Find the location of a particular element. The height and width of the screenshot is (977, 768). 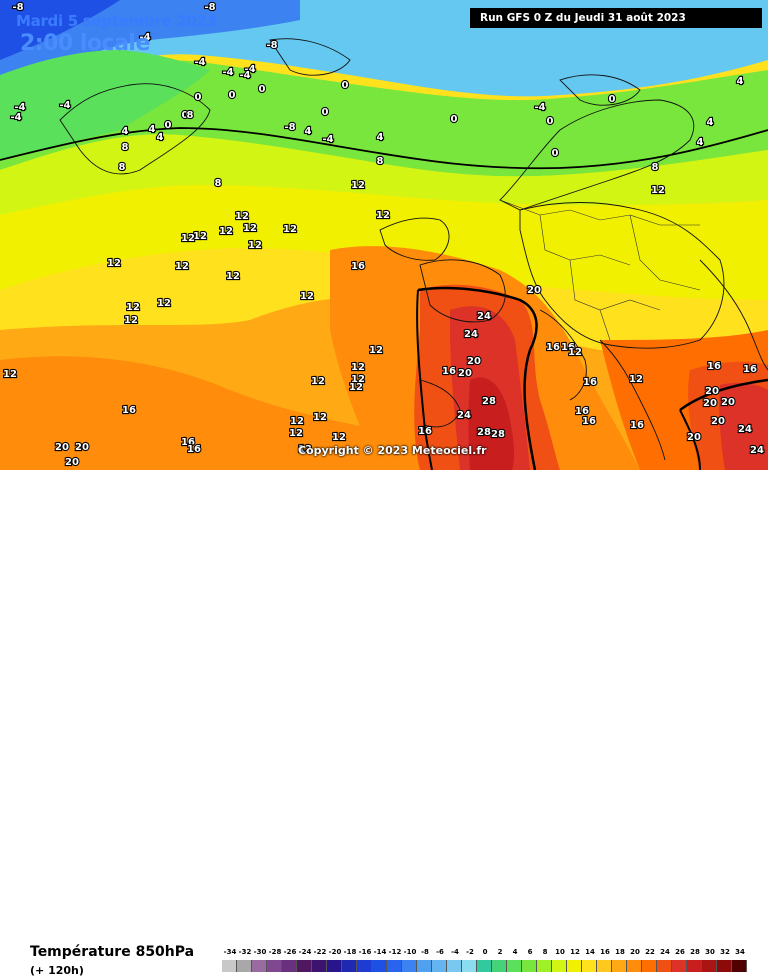

legend-value: 26 is located at coordinates (680, 952).